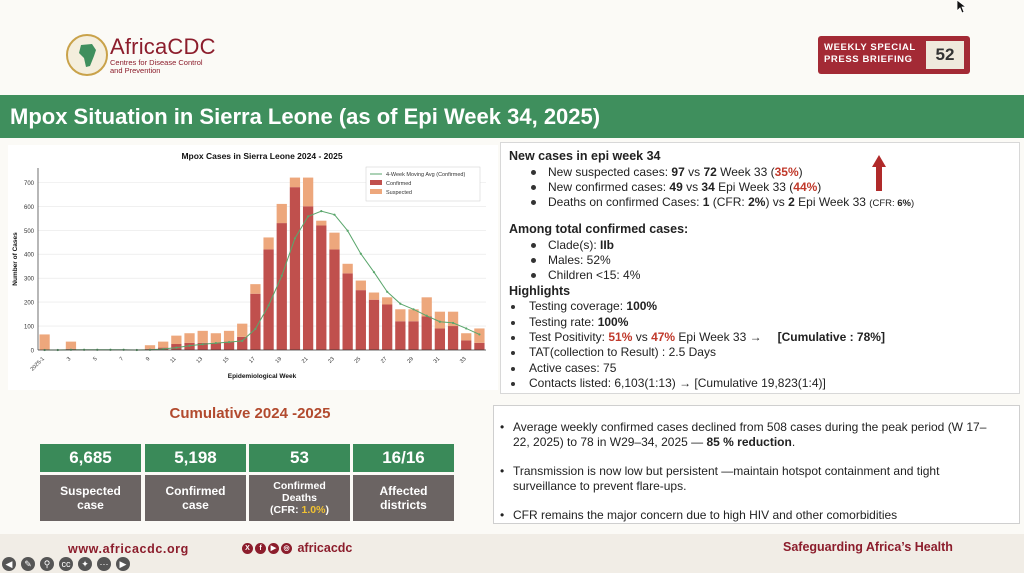 This screenshot has width=1024, height=573. What do you see at coordinates (69, 359) in the screenshot?
I see `x-tick-label: 3` at bounding box center [69, 359].